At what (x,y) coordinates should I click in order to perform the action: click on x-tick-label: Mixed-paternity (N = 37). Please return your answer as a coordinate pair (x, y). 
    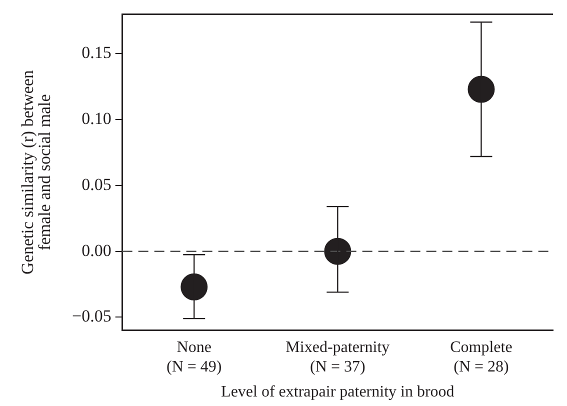
    Looking at the image, I should click on (338, 357).